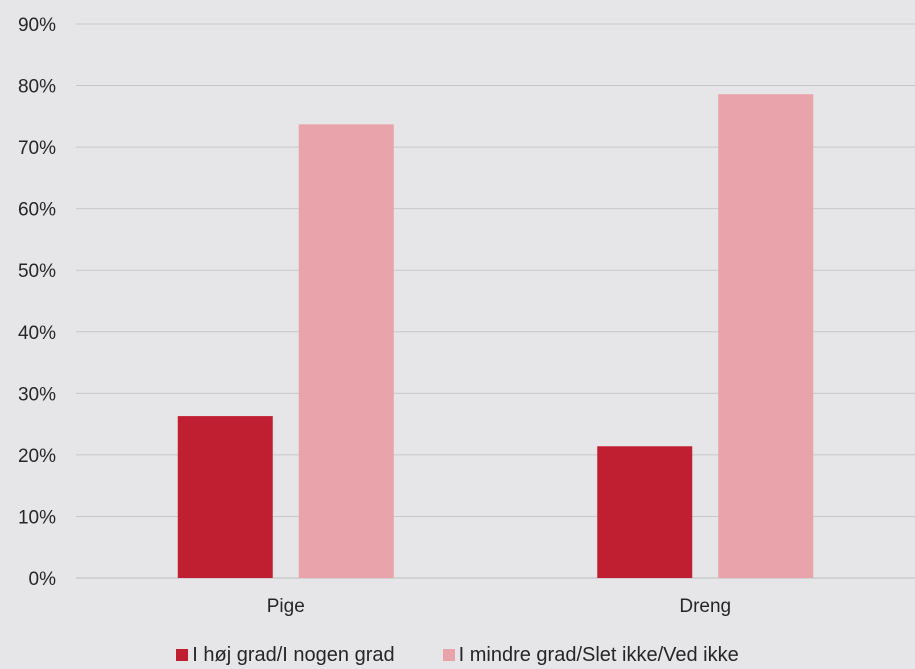 The image size is (915, 669). I want to click on y-tick-label: 20%, so click(37, 456).